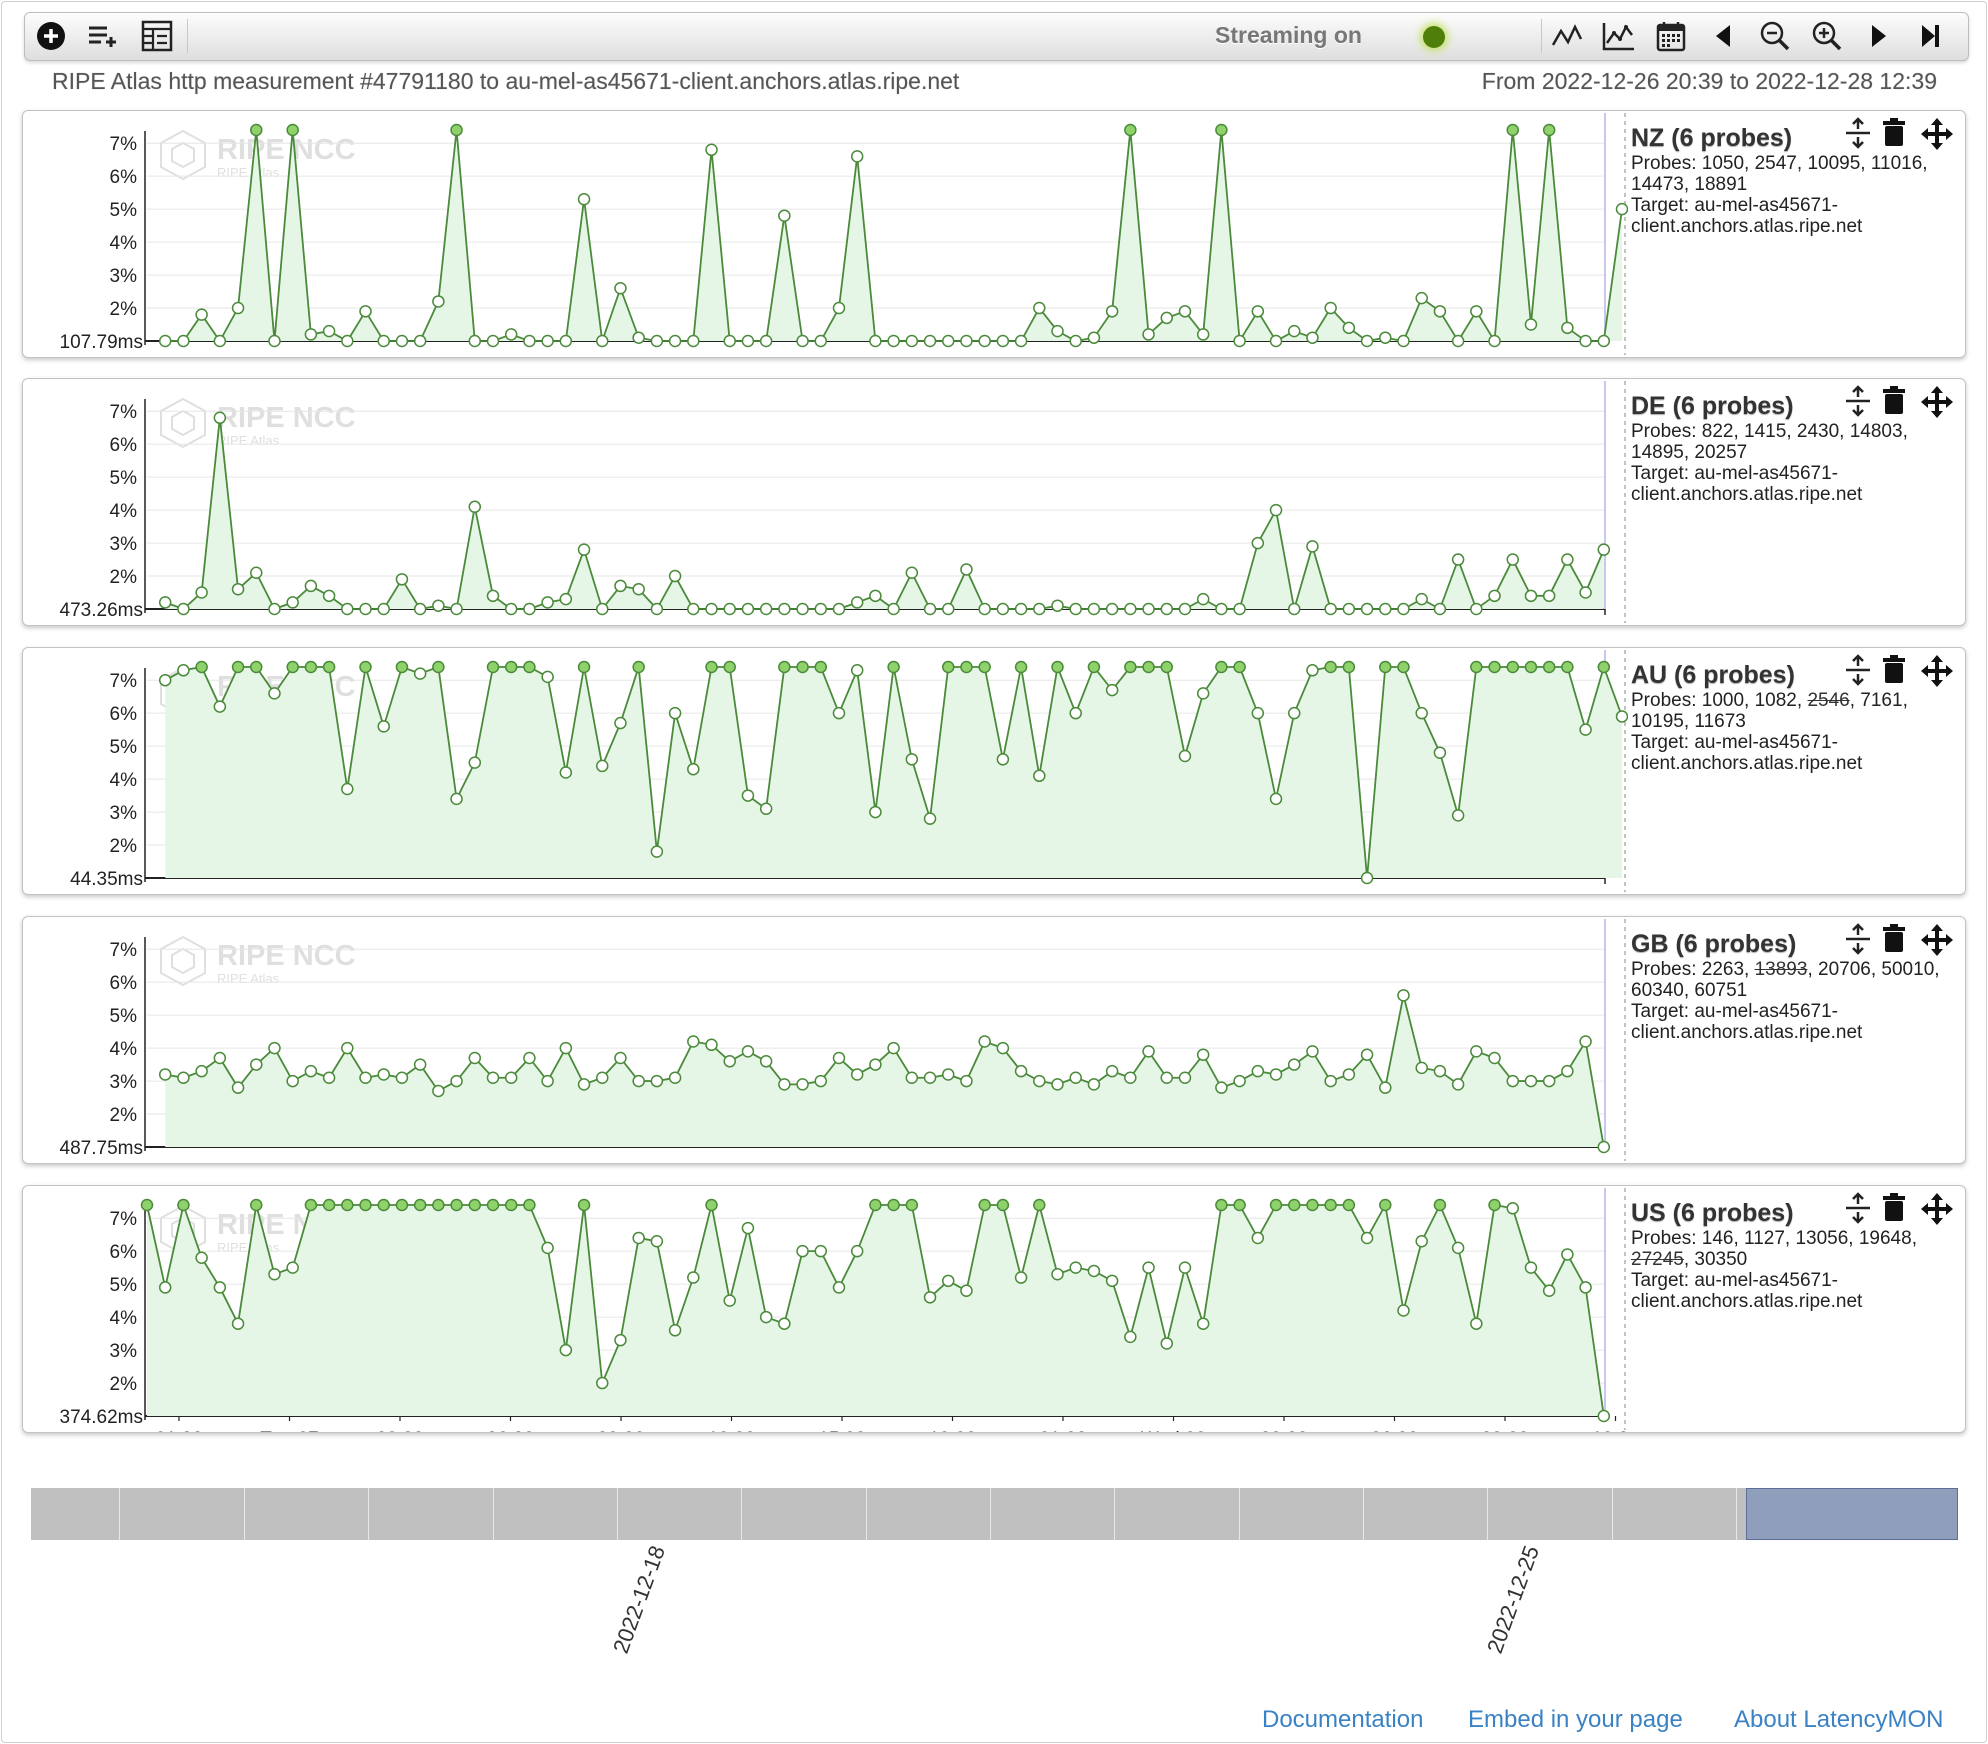 The height and width of the screenshot is (1744, 1988). Describe the element at coordinates (1881, 700) in the screenshot. I see `probe-id: 7161` at that location.